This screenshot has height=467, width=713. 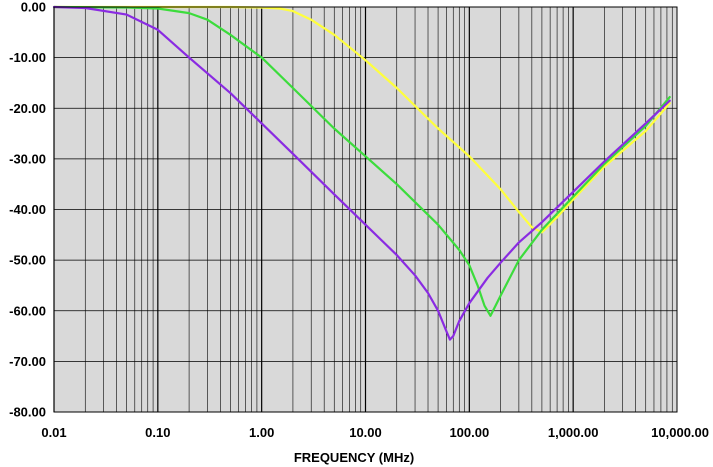 What do you see at coordinates (27, 108) in the screenshot?
I see `y-tick-label: -20.00` at bounding box center [27, 108].